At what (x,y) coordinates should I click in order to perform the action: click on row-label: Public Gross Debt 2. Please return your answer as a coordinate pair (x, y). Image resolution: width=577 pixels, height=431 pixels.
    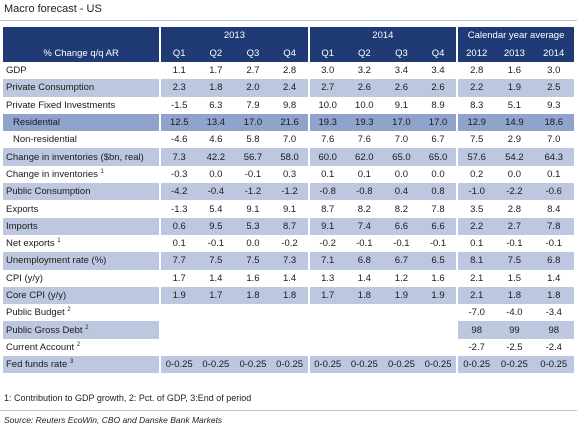
    Looking at the image, I should click on (82, 330).